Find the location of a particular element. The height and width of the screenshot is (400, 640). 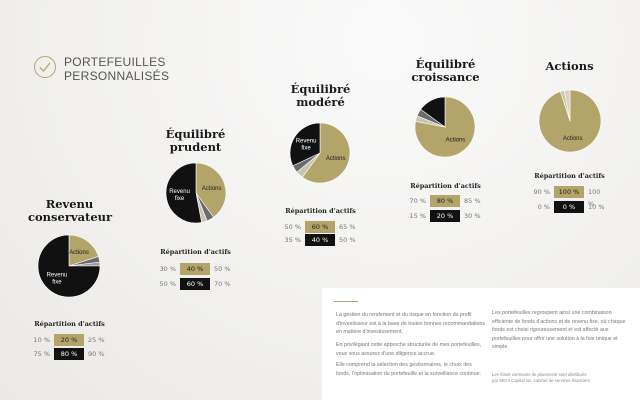

actions-range-row: 30 % 40 % 50 % is located at coordinates (205, 269).